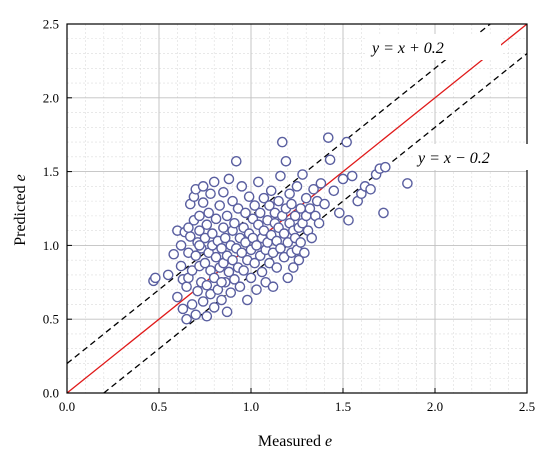 This screenshot has height=460, width=550. I want to click on y-tick-label: 1.0, so click(51, 245).